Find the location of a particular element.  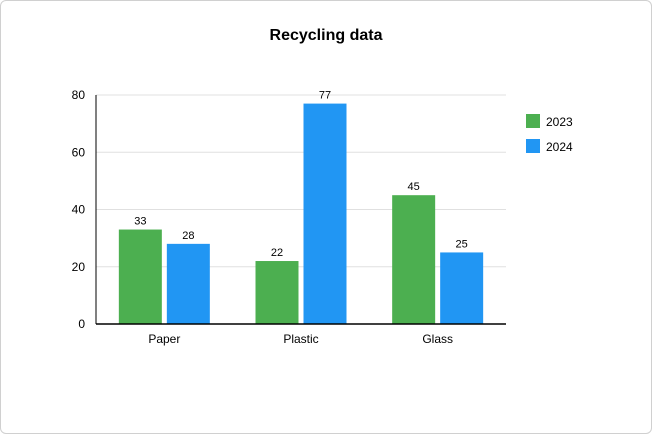

legend-label: 2024 is located at coordinates (559, 147).